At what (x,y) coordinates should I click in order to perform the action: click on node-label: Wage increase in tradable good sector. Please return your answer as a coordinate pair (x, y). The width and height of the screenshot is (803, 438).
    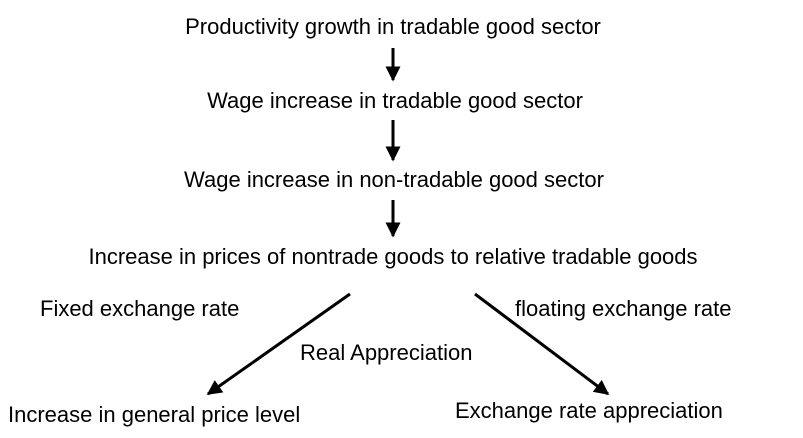
    Looking at the image, I should click on (395, 100).